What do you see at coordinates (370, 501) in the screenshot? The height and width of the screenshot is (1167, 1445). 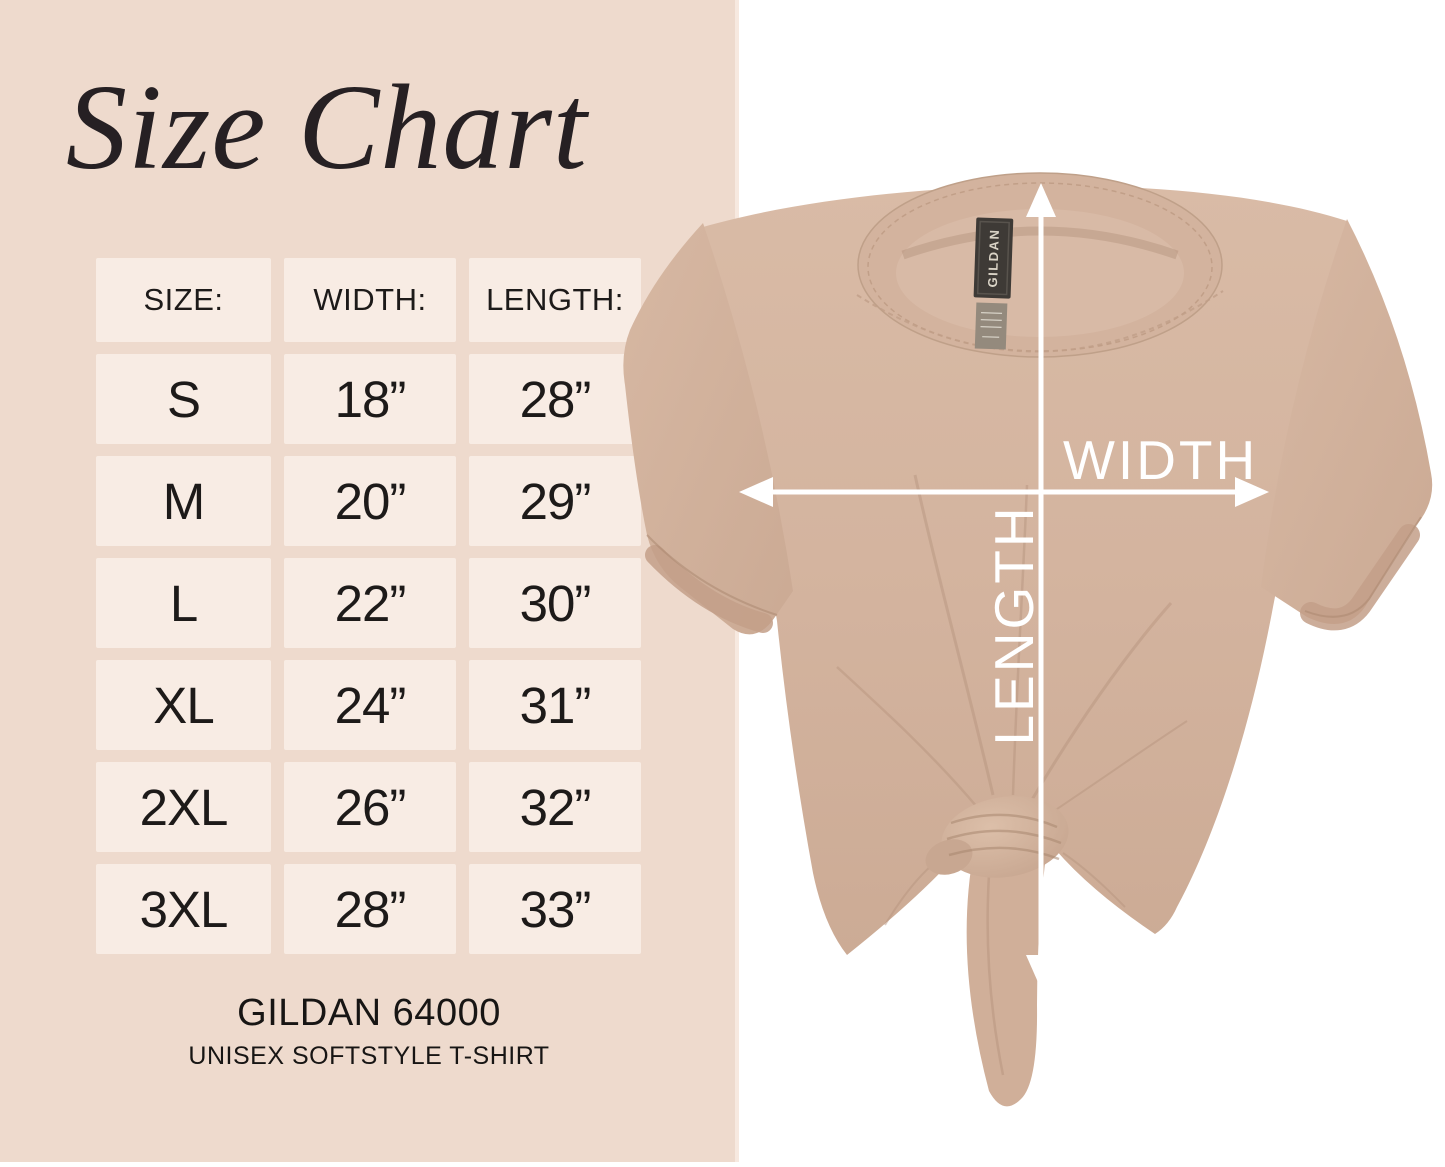 I see `cell-width-row2: 20”` at bounding box center [370, 501].